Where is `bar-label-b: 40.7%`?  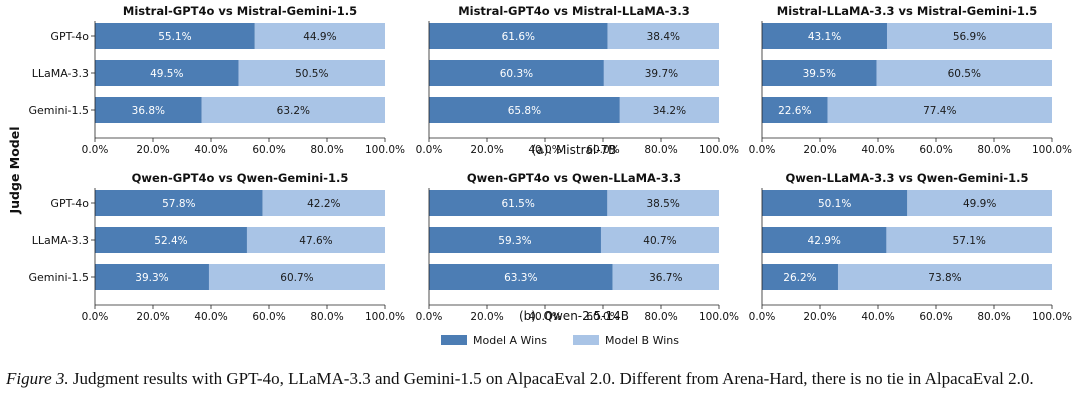
bar-label-b: 40.7% is located at coordinates (659, 241).